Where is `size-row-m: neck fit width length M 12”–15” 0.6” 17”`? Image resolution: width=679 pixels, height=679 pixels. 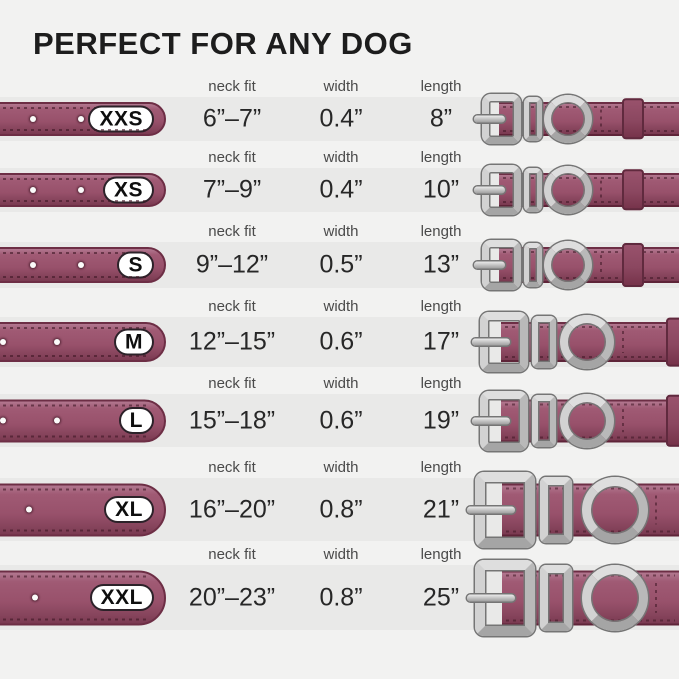 size-row-m: neck fit width length M 12”–15” 0.6” 17” is located at coordinates (339, 332).